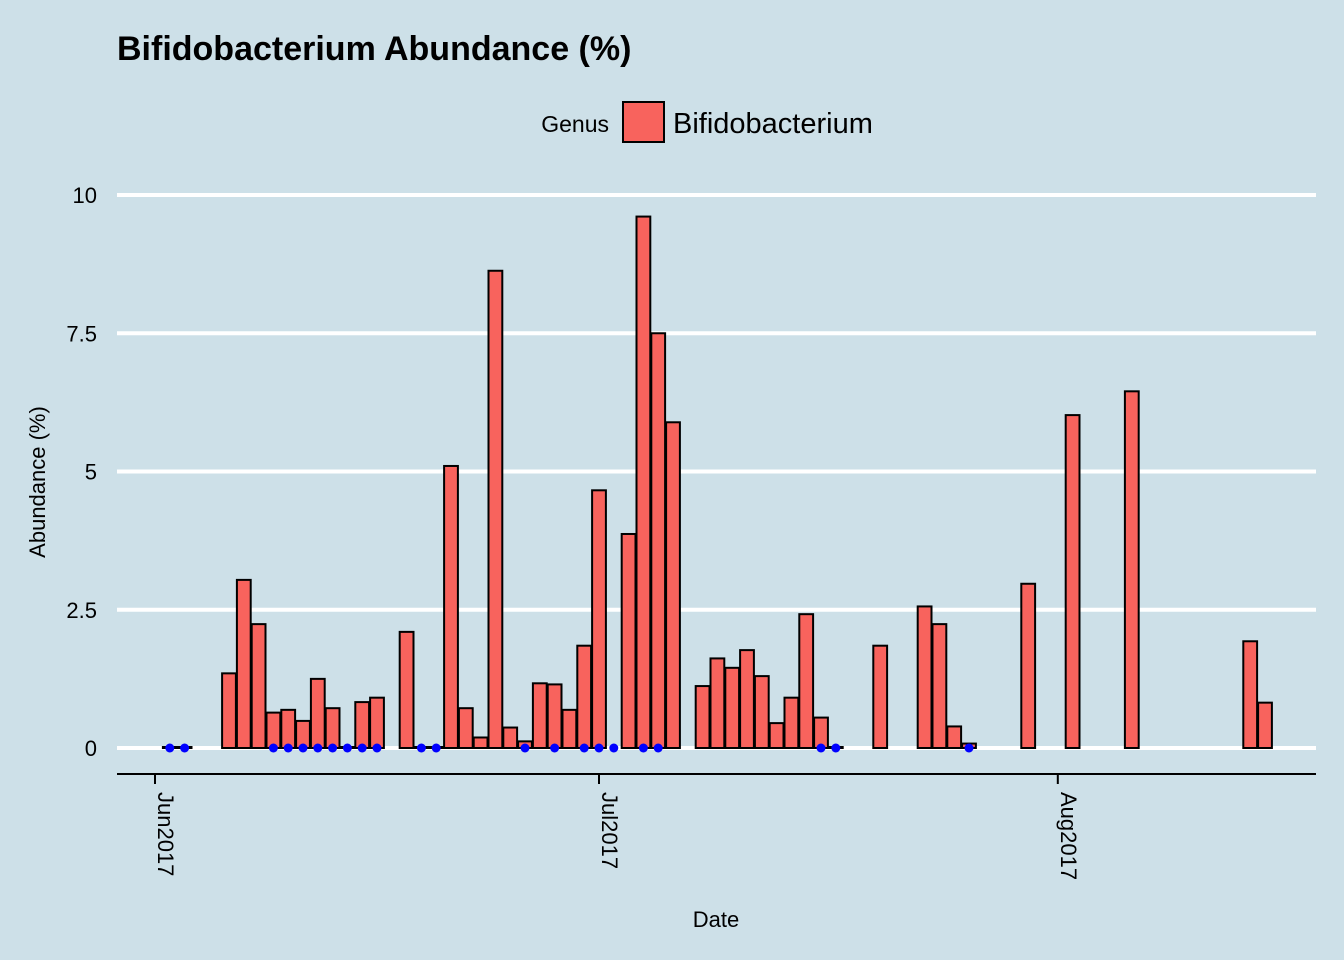 The height and width of the screenshot is (960, 1344). I want to click on zero-markers, so click(569, 748).